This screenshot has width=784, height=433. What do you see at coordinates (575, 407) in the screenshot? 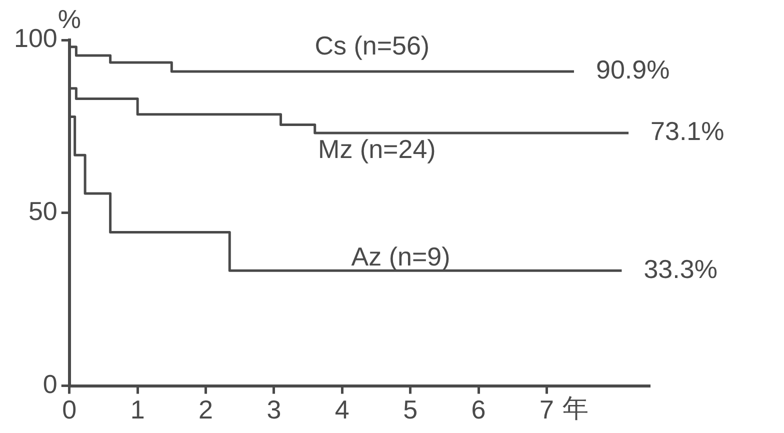
I see `x-axis-title: 年` at bounding box center [575, 407].